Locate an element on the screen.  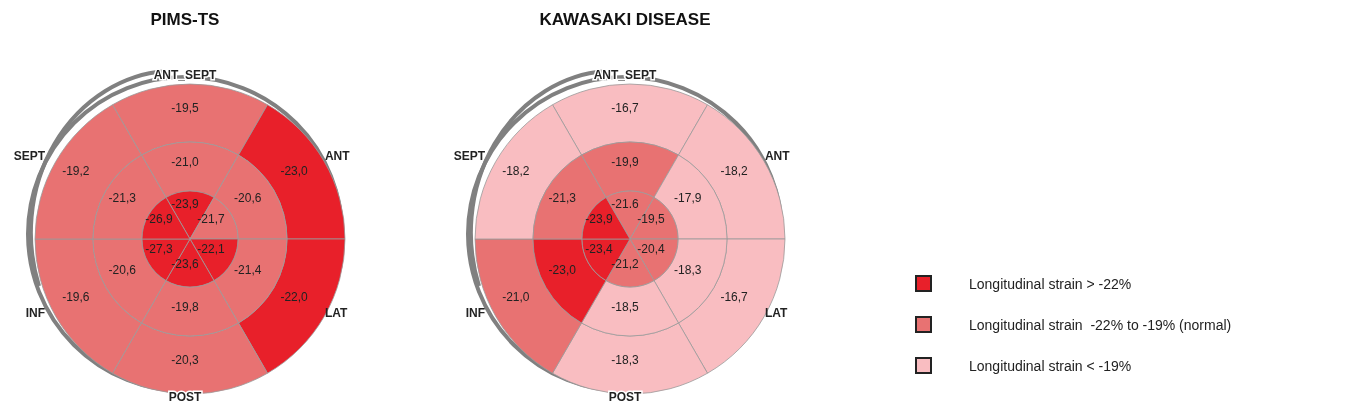
data-label: -19,8 is located at coordinates (185, 306).